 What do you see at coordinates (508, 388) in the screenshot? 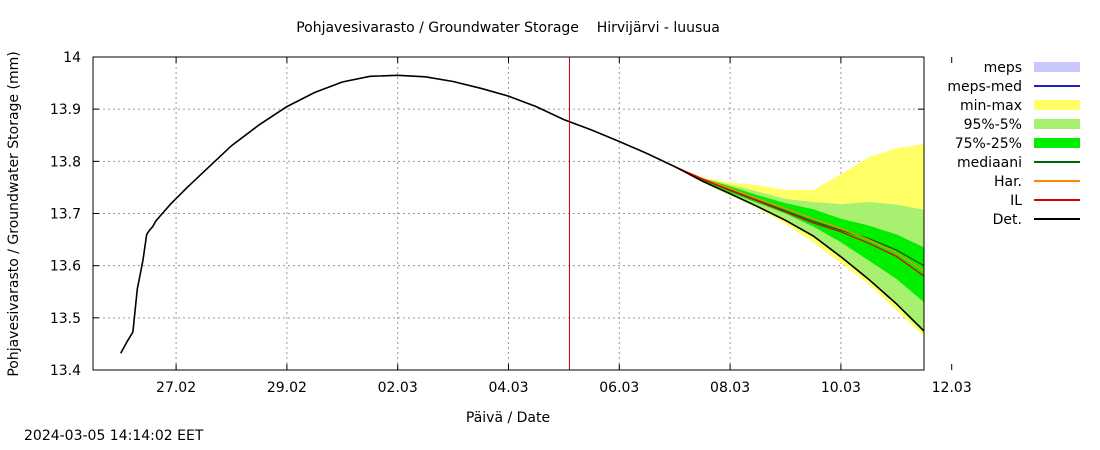
I see `x-tick-label: 04.03` at bounding box center [508, 388].